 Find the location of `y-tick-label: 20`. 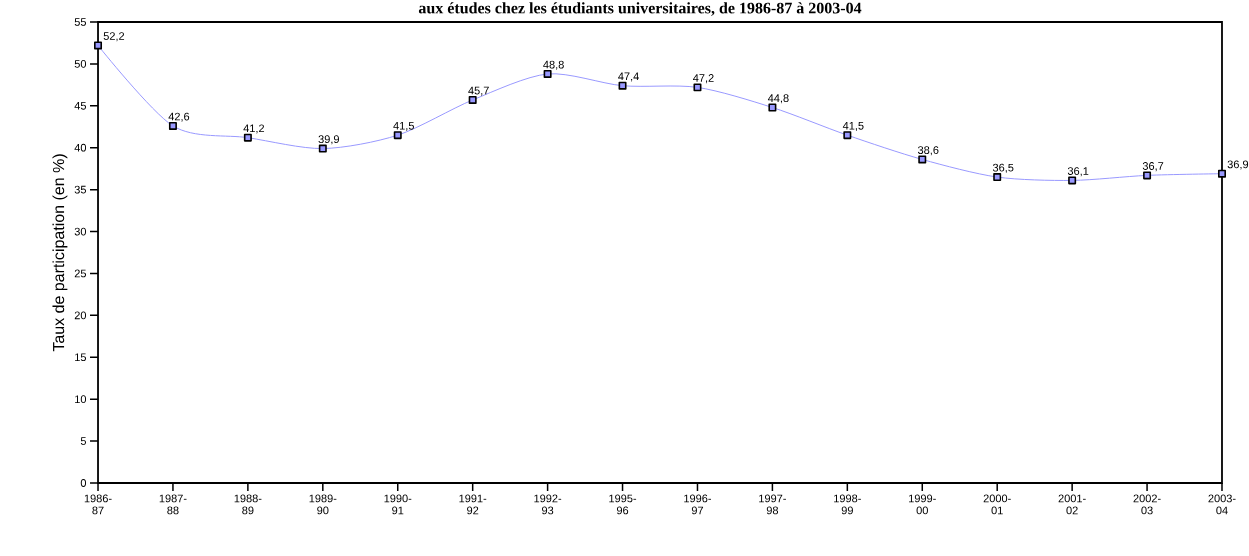

y-tick-label: 20 is located at coordinates (80, 315).